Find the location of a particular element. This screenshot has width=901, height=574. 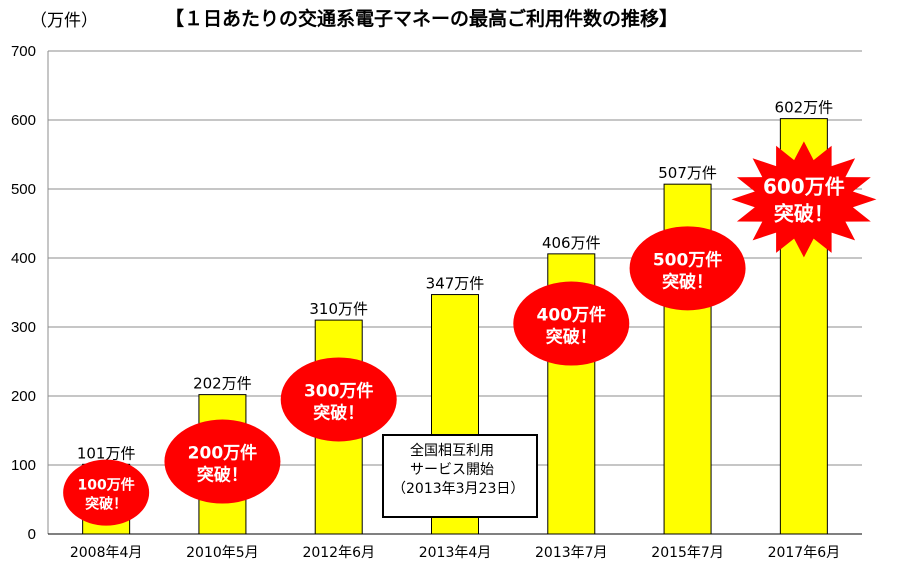

note-box: 全国相互利用 サービス開始 （2013年3月23日） is located at coordinates (460, 476).